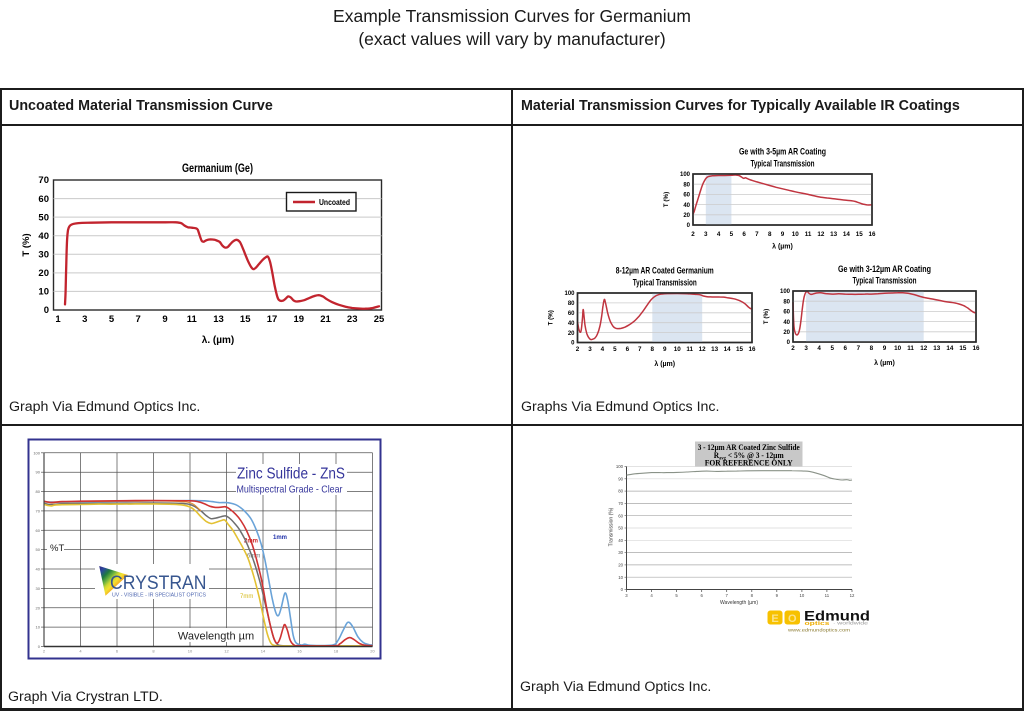  Describe the element at coordinates (612, 526) in the screenshot. I see `svg-text: Transmission (%)` at that location.